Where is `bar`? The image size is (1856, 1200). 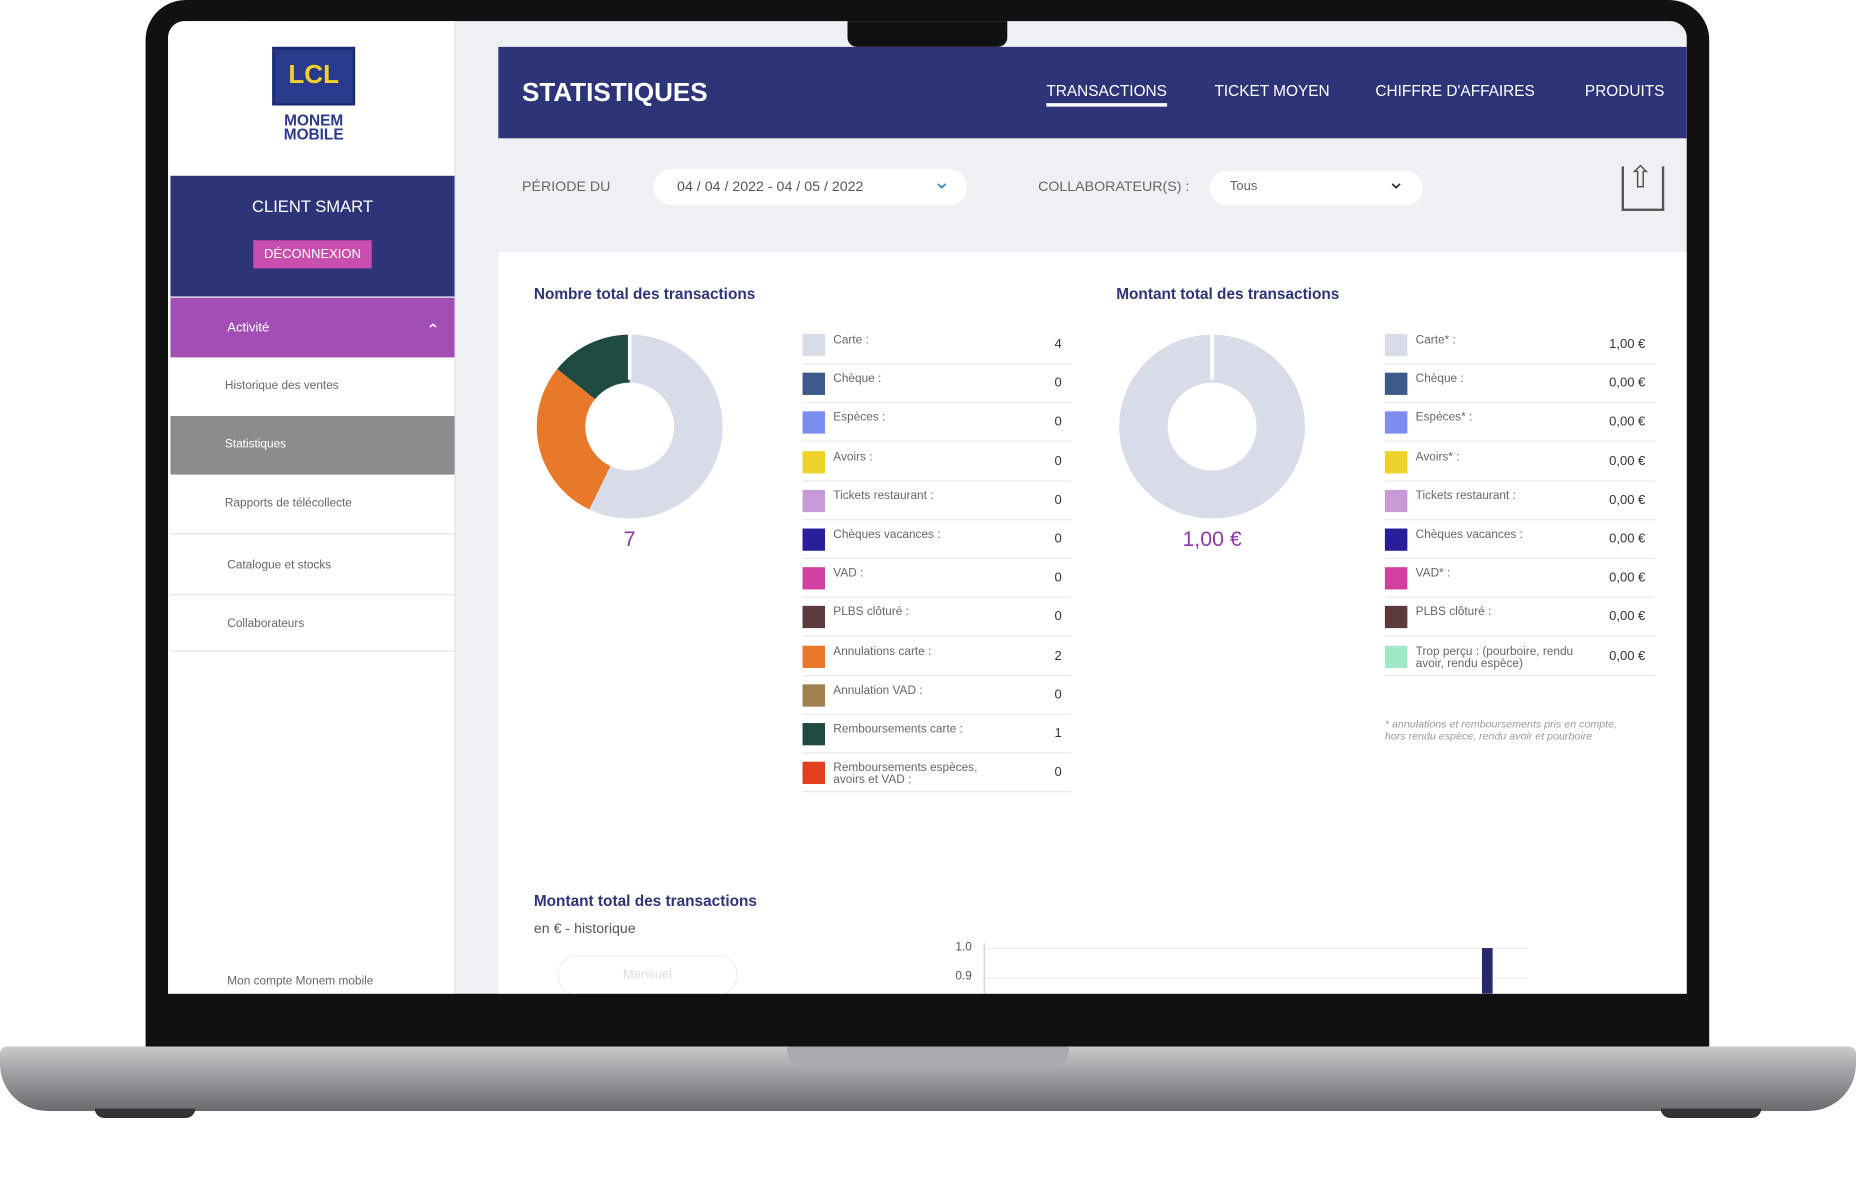
bar is located at coordinates (1487, 971).